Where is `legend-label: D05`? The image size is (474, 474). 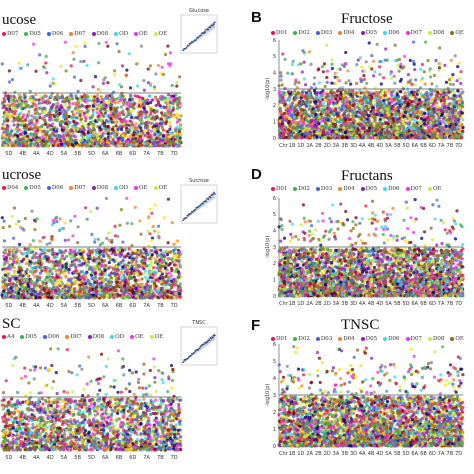
legend-label: D05 is located at coordinates (371, 33).